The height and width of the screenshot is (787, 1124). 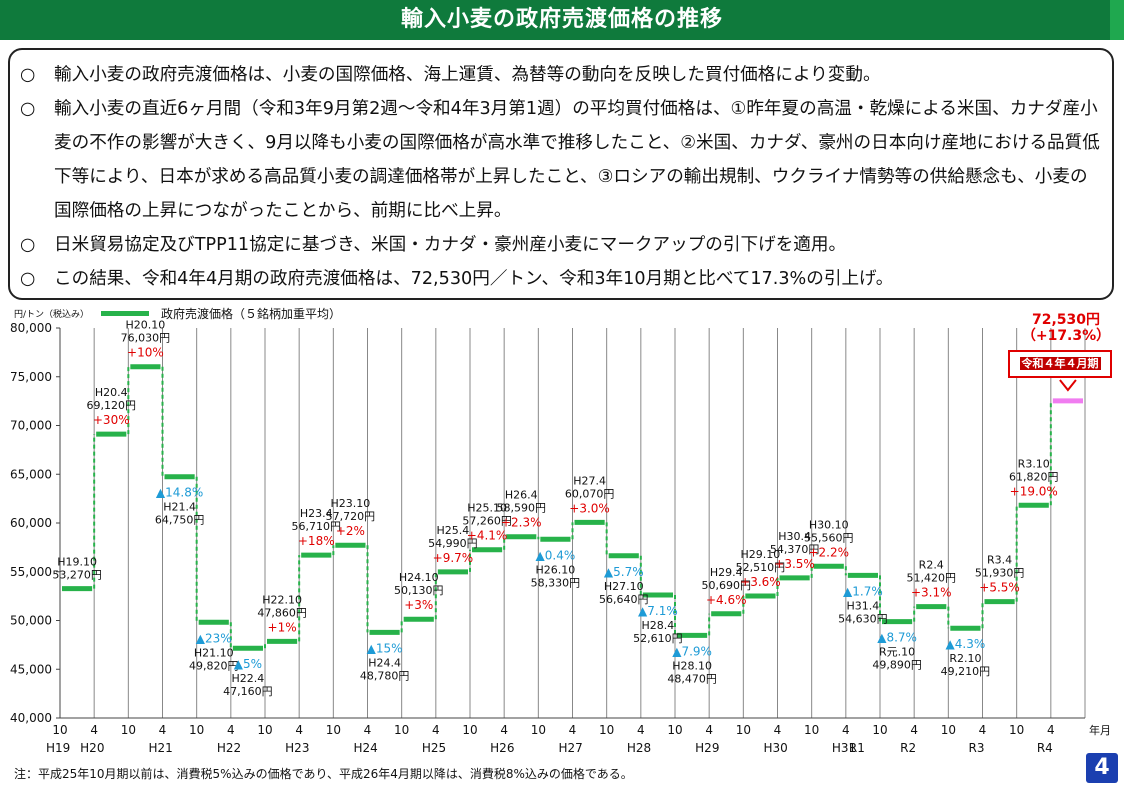 What do you see at coordinates (829, 537) in the screenshot?
I see `price-label: 55,560円` at bounding box center [829, 537].